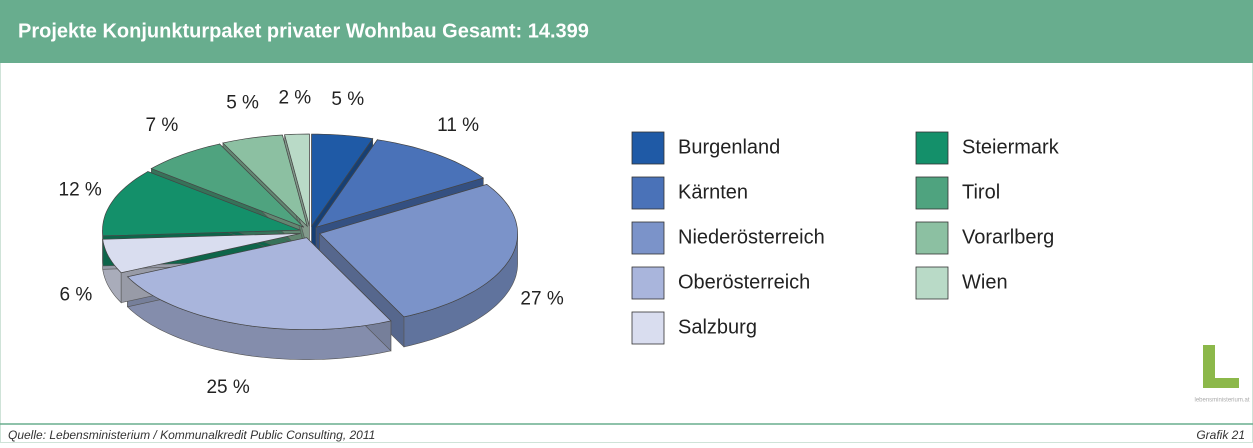 This screenshot has height=448, width=1253. I want to click on legend-label: Vorarlberg, so click(1008, 237).